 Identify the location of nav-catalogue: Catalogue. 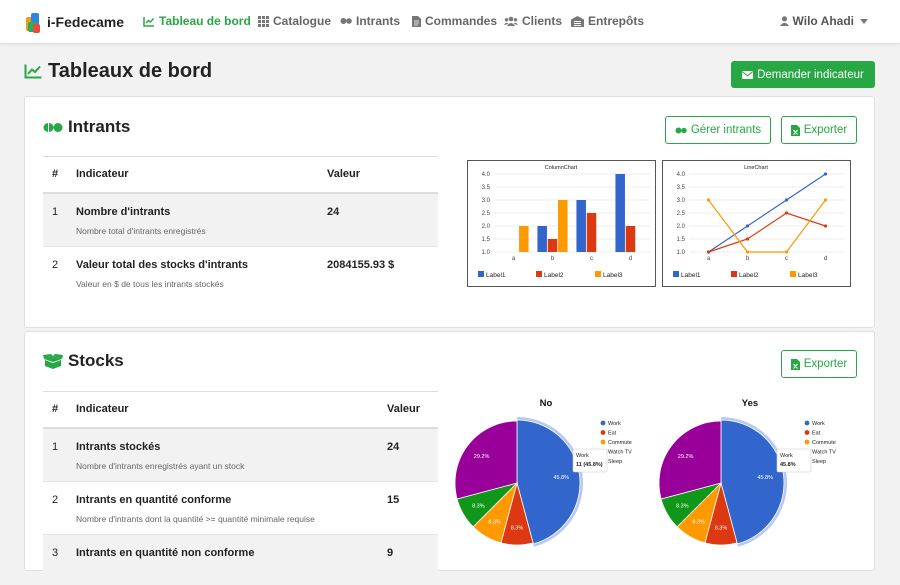
(294, 21).